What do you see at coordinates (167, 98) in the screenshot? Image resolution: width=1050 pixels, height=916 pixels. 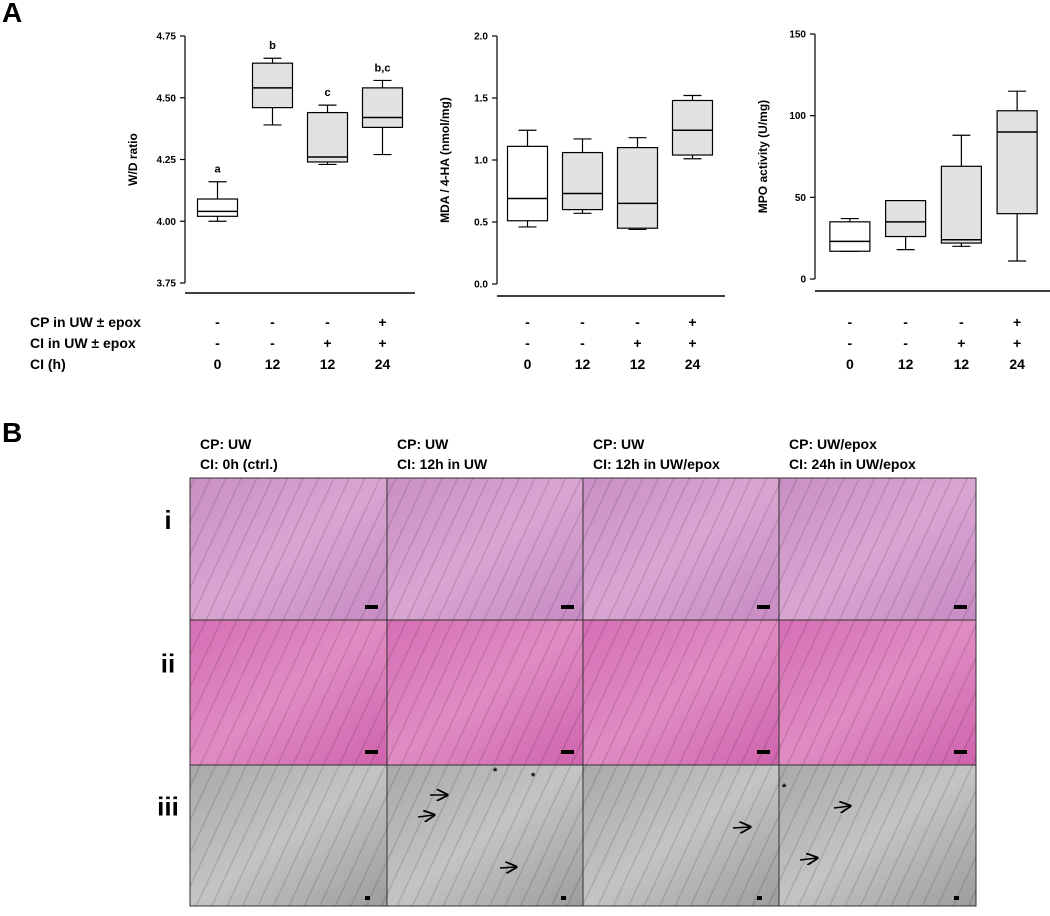 I see `y-tick-label: 4.50` at bounding box center [167, 98].